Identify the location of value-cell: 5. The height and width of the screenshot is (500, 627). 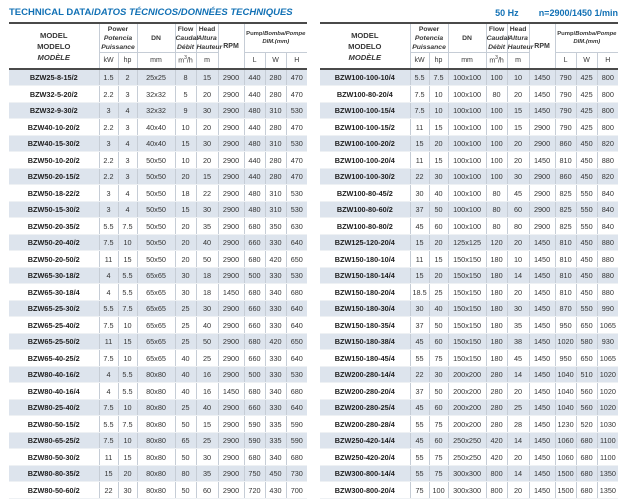
(186, 94).